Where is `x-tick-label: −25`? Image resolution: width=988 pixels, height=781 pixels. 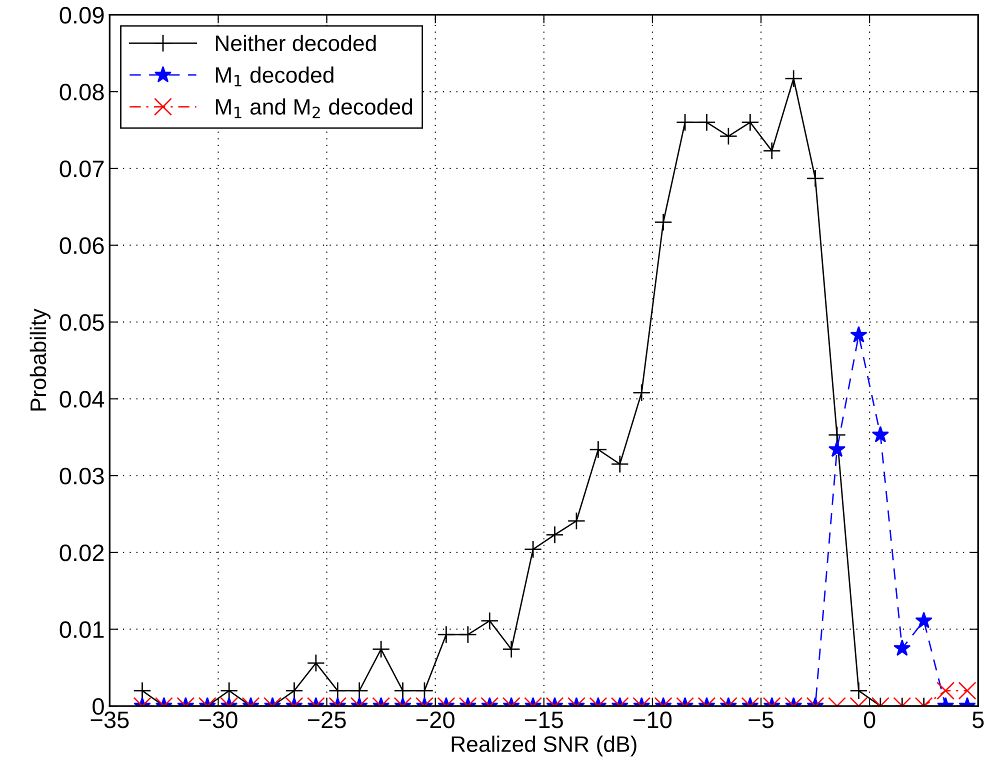
x-tick-label: −25 is located at coordinates (327, 720).